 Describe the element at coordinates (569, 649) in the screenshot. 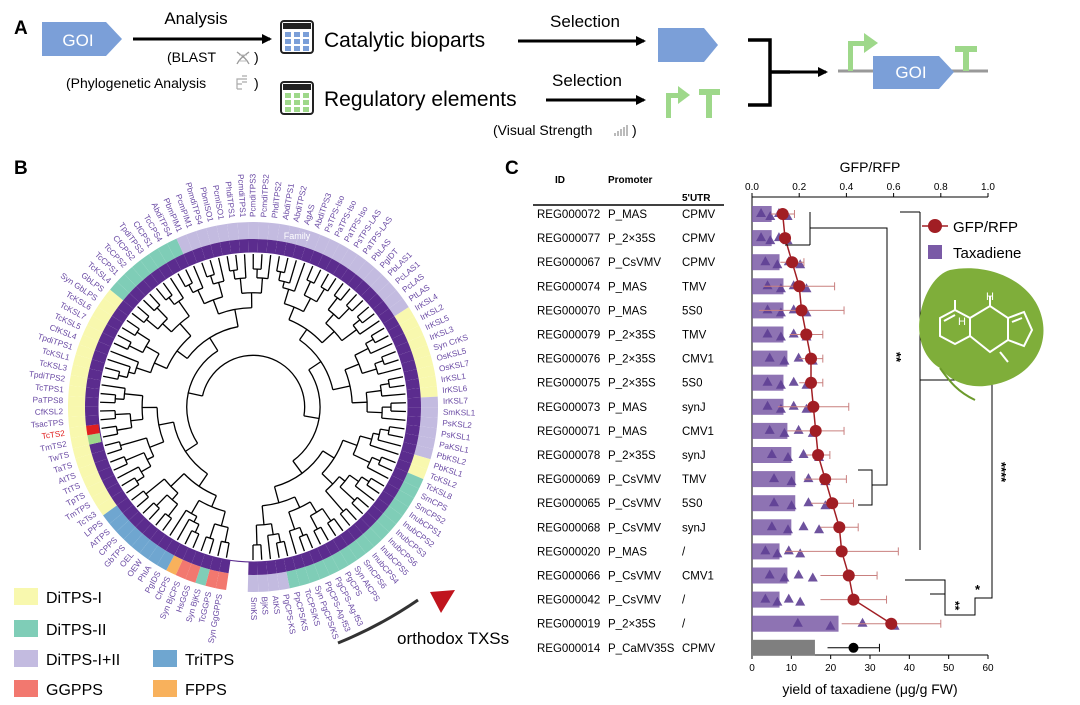

I see `table-cell-id: REG000014` at that location.